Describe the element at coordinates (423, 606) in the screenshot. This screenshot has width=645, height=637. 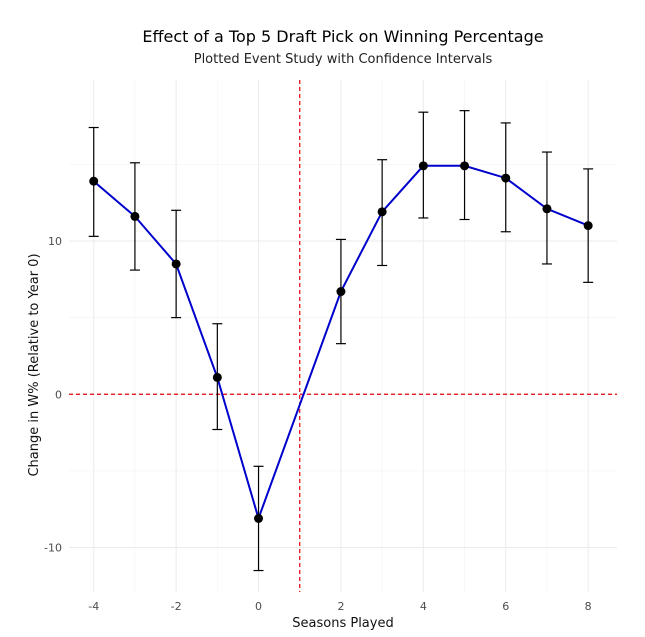
I see `x-tick-label: 4` at that location.